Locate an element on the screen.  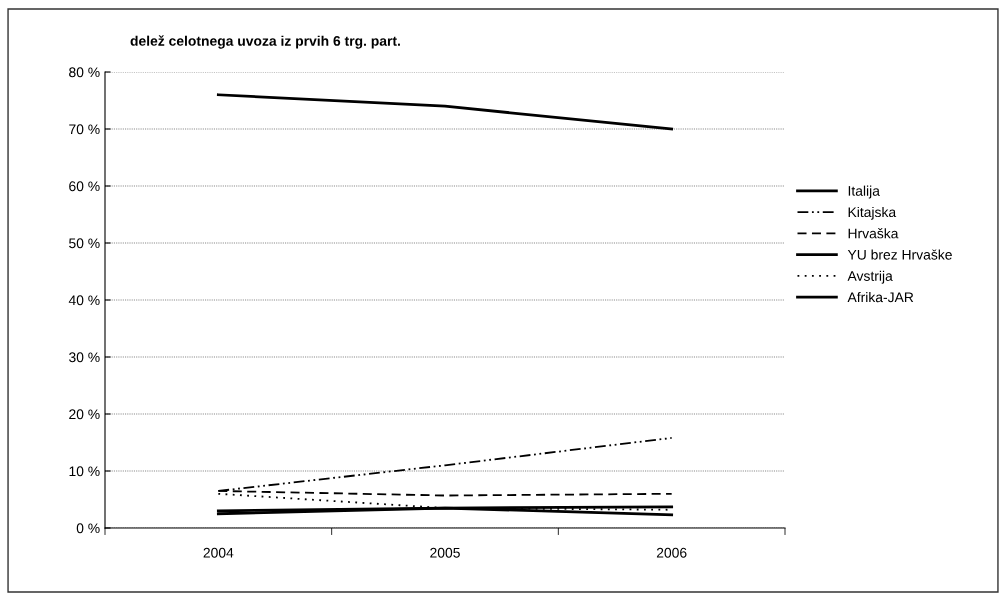
y-tick-label: 40 % is located at coordinates (84, 300).